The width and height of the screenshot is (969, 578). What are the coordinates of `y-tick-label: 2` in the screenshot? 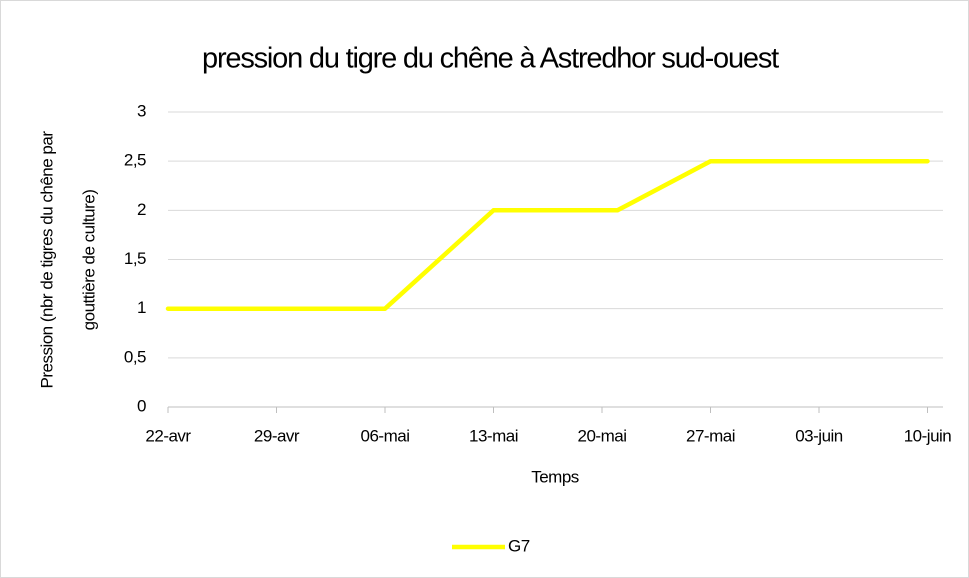 It's located at (141, 209).